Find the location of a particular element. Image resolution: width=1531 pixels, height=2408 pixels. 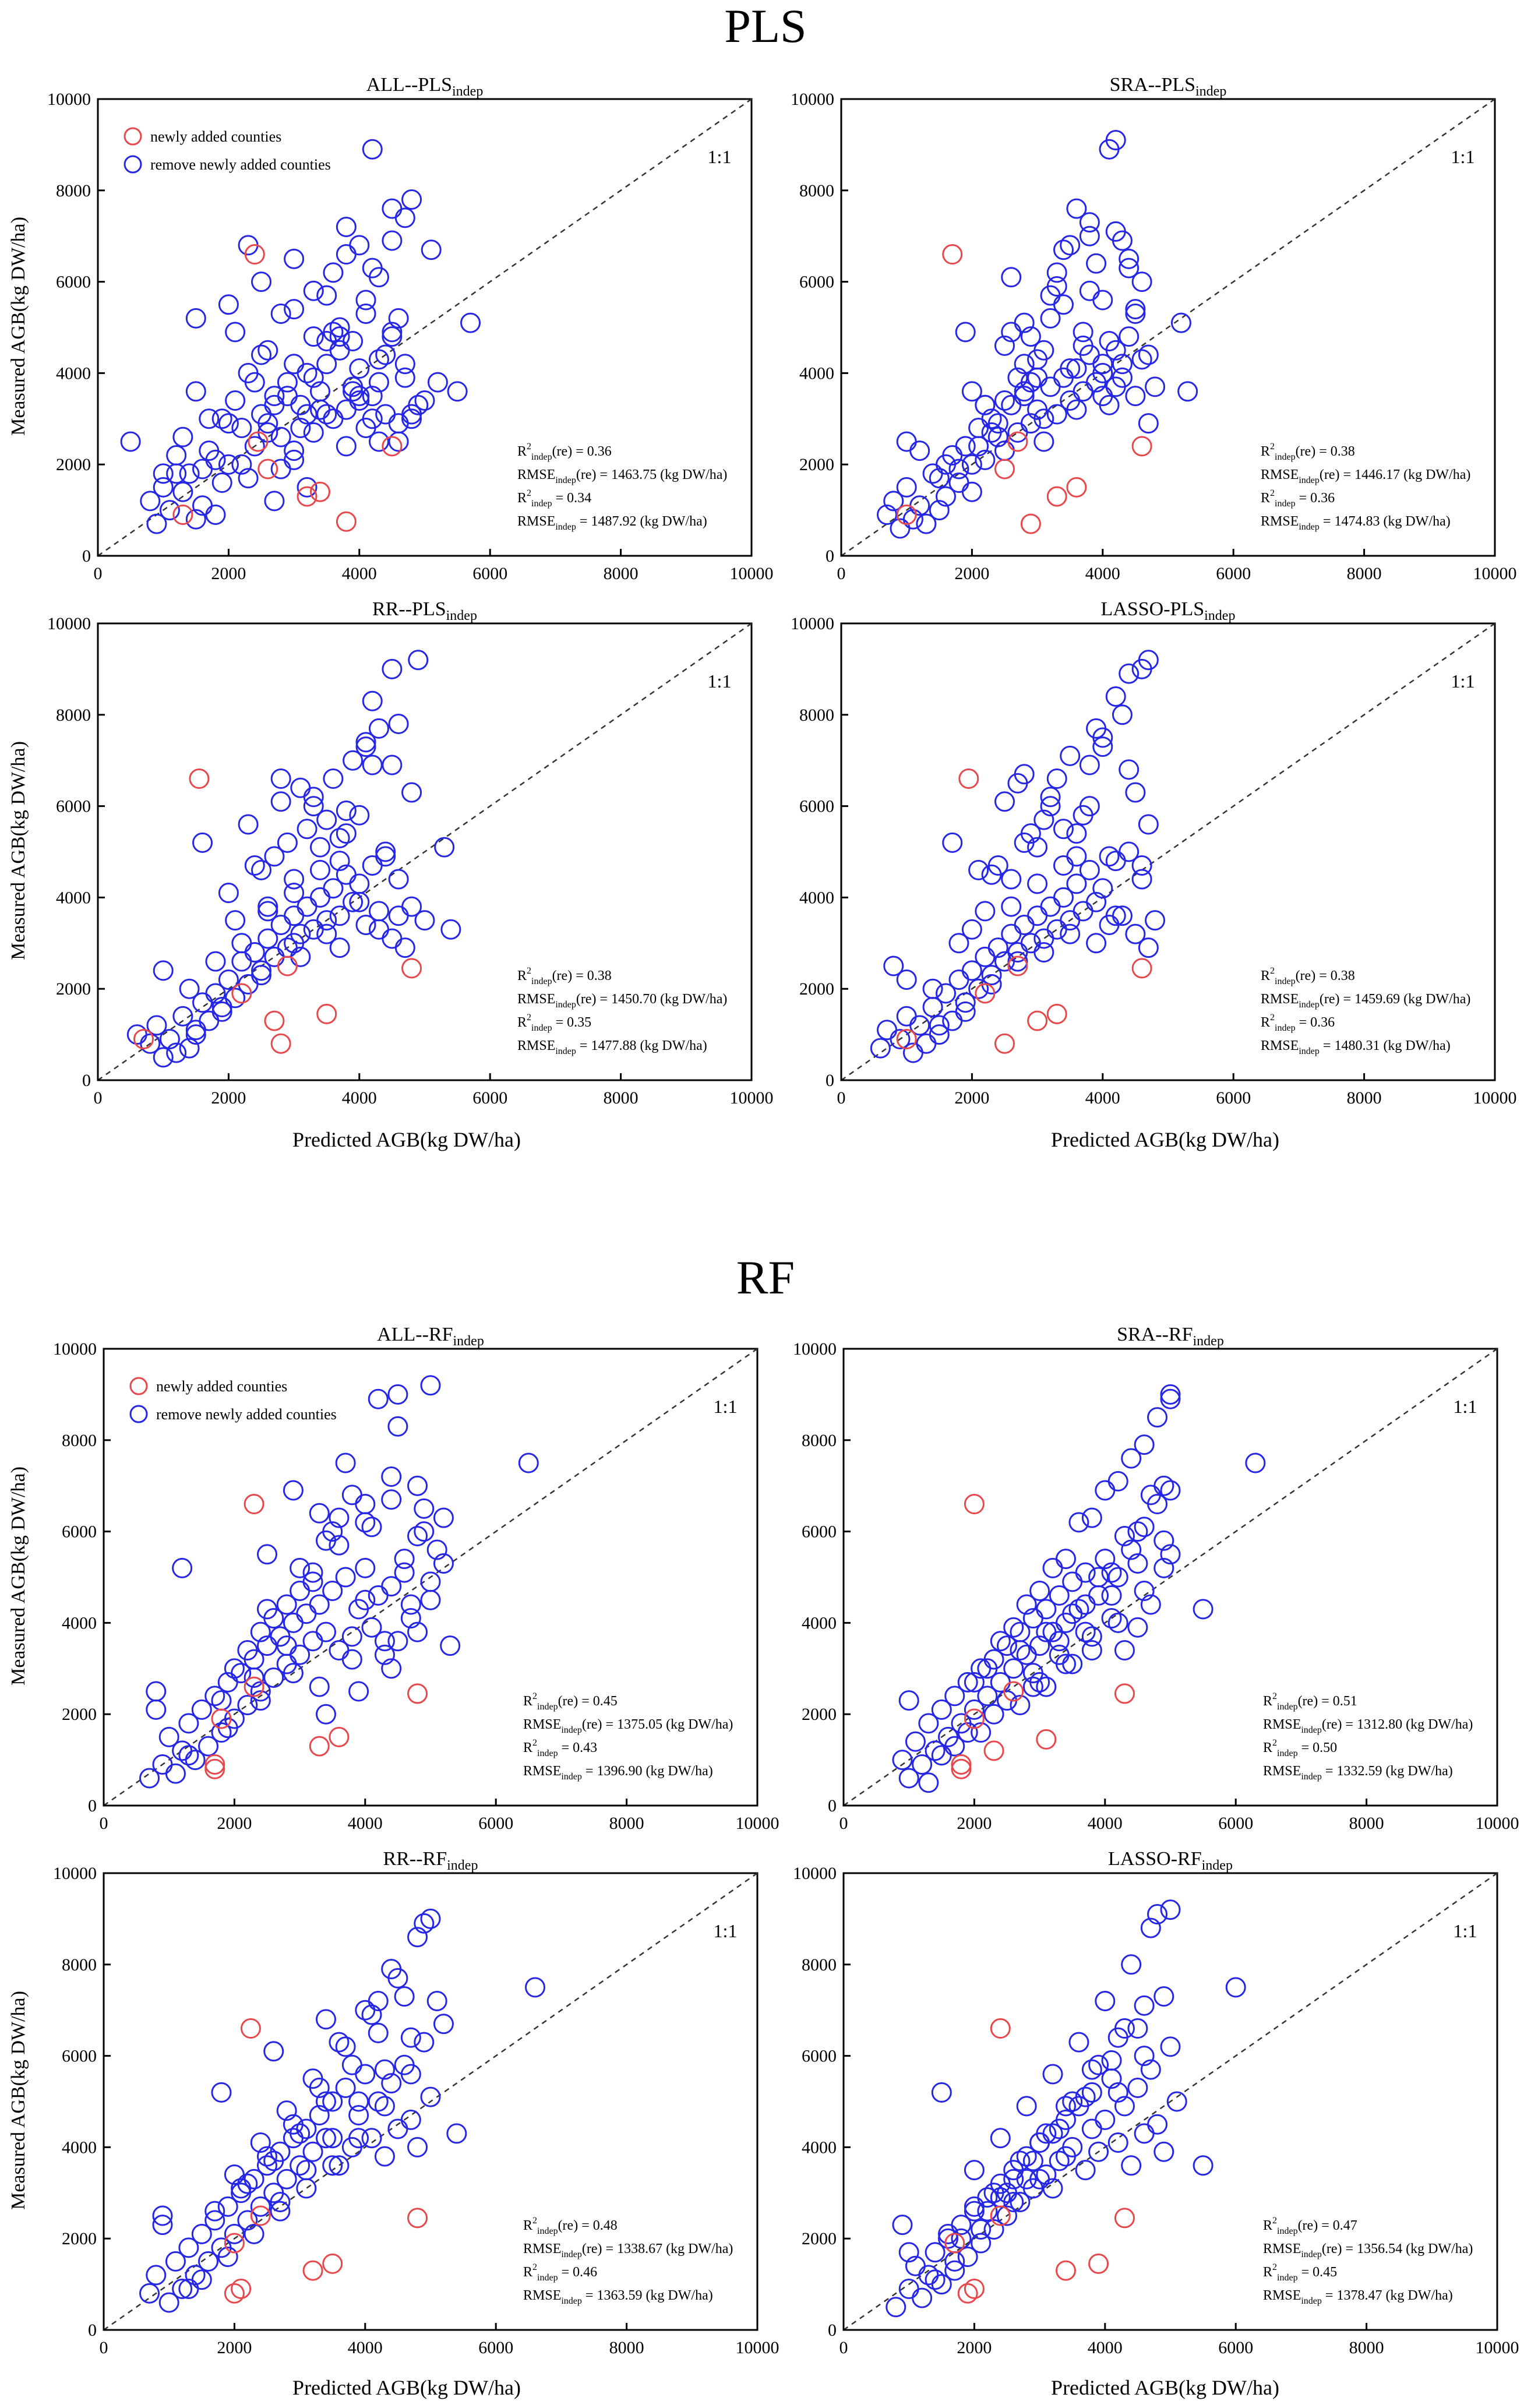

stat-line: RMSEindep(re) = 1463.75 (kg DW/ha) is located at coordinates (622, 476).